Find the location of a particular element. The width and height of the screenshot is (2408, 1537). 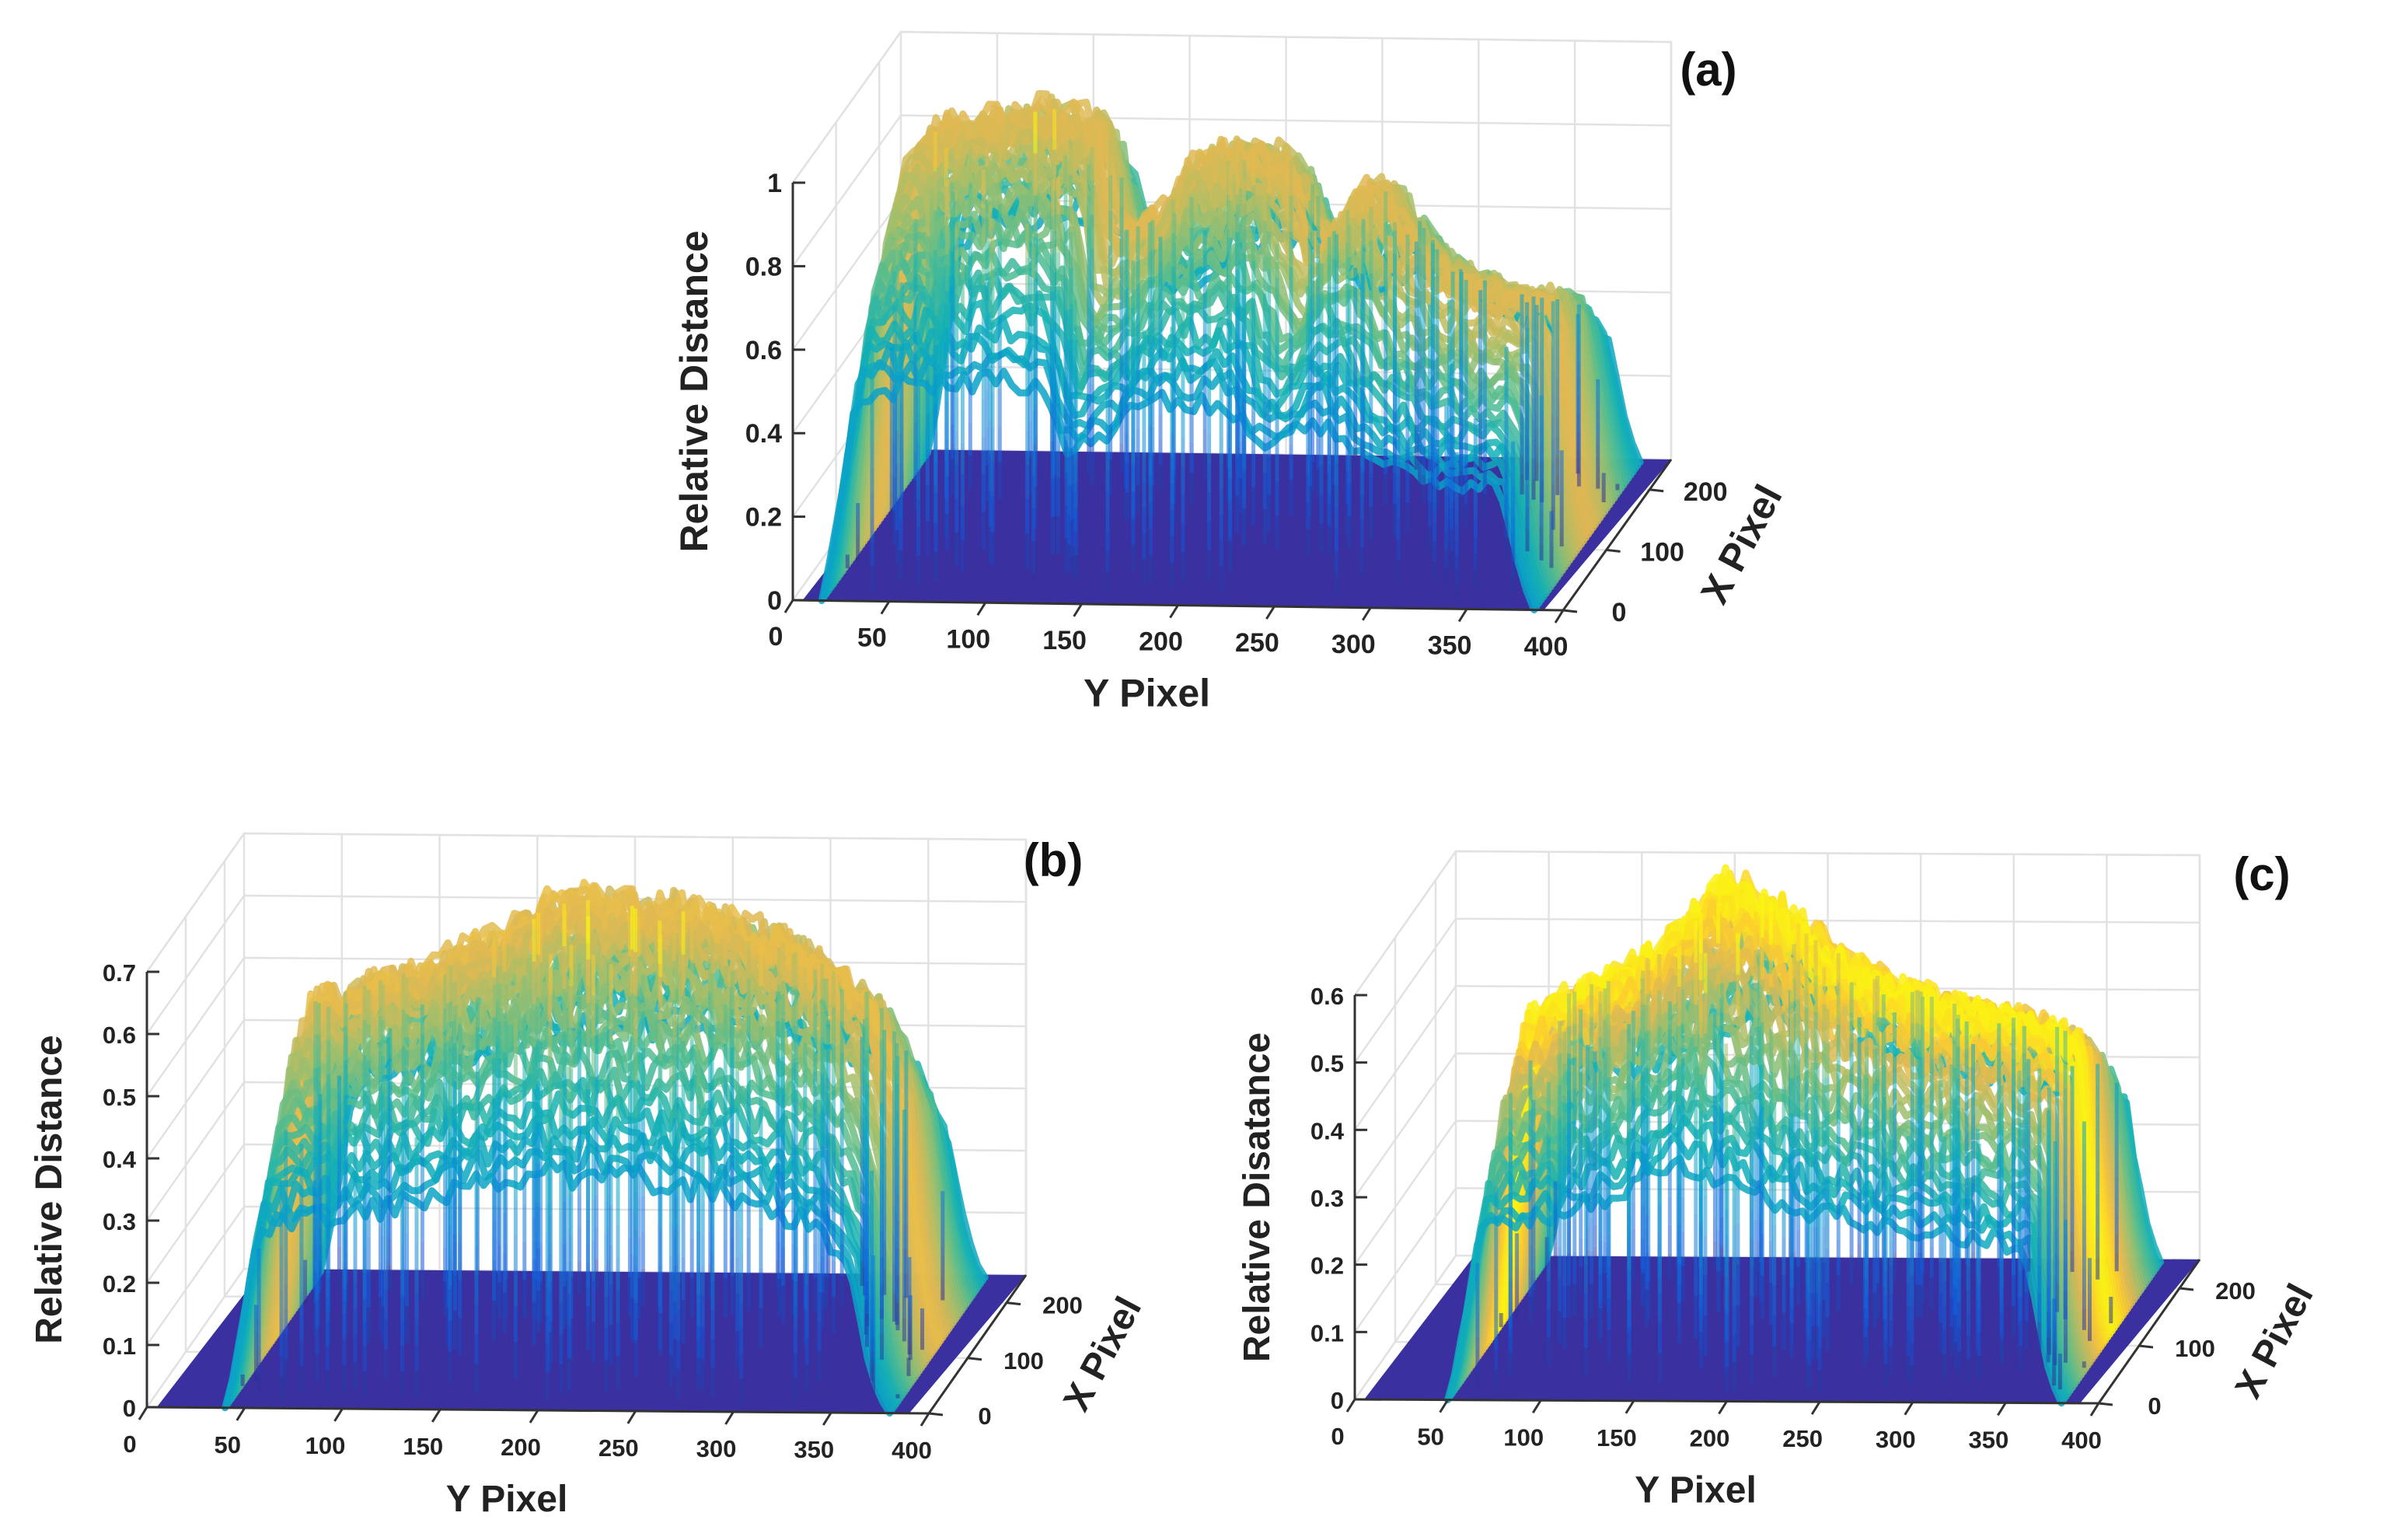

z-tick-label: 0.7 is located at coordinates (119, 973).